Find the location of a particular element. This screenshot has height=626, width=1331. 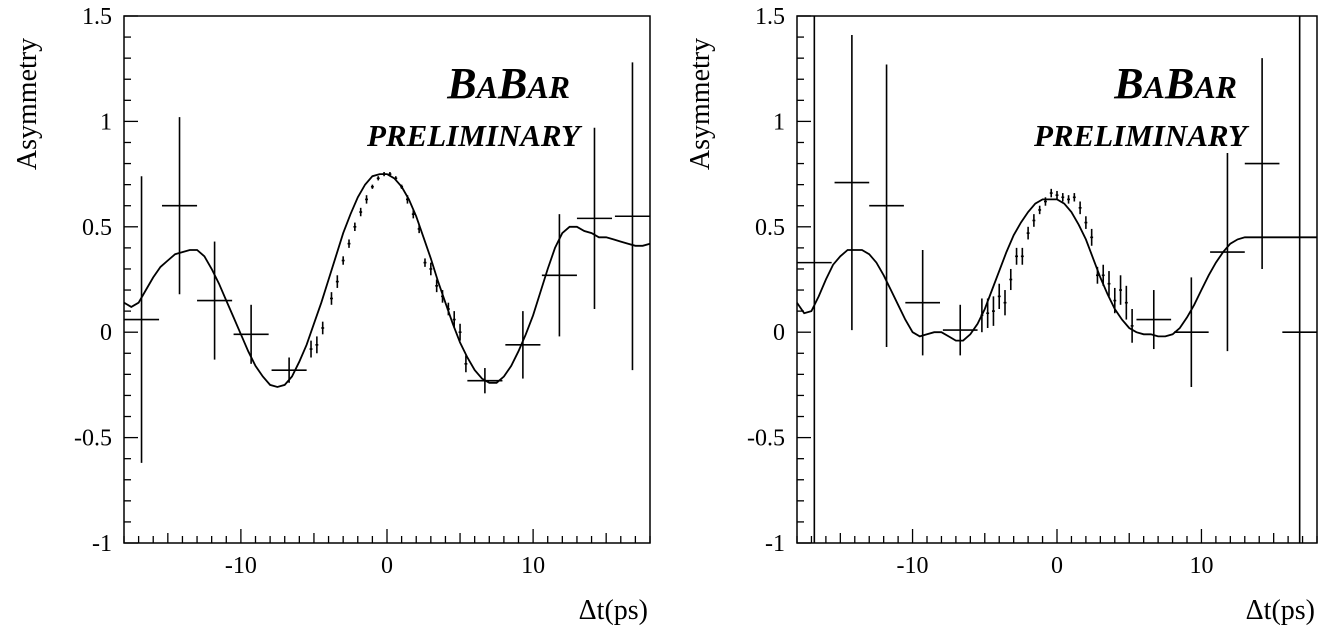

x-tick-label: -10 is located at coordinates (241, 566).